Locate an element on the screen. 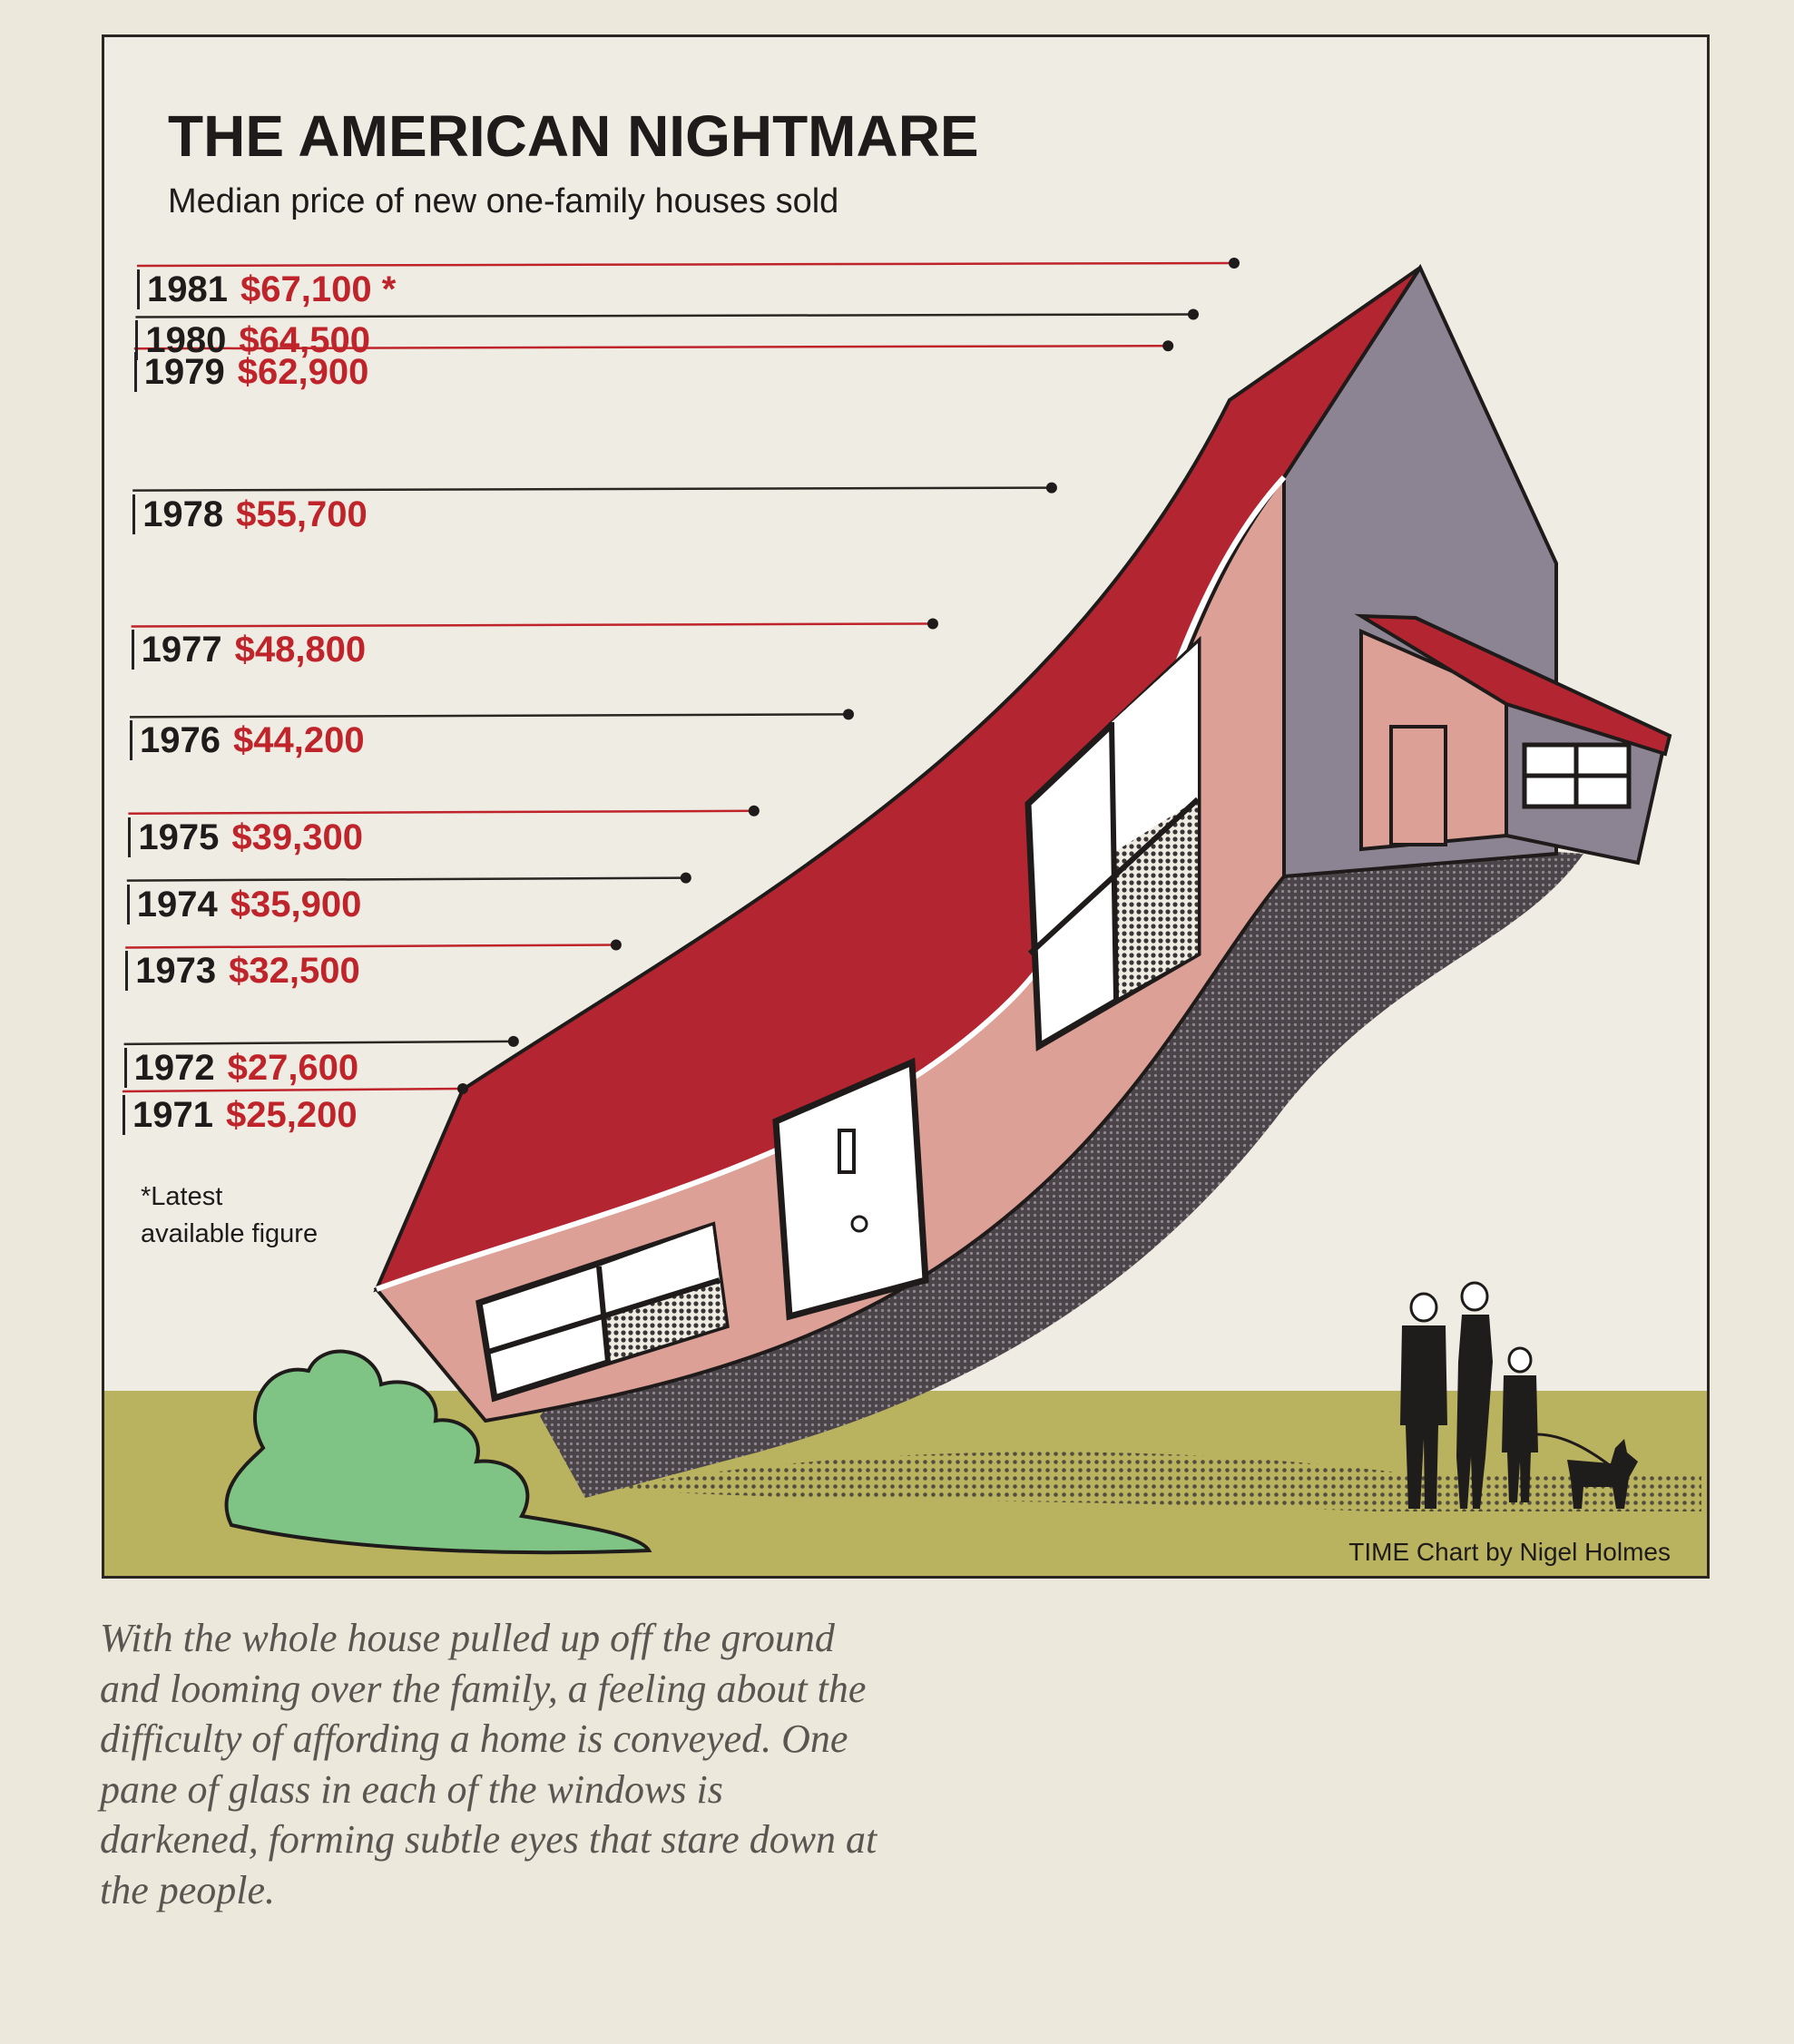 The height and width of the screenshot is (2044, 1794). year-label: 1977 is located at coordinates (181, 650).